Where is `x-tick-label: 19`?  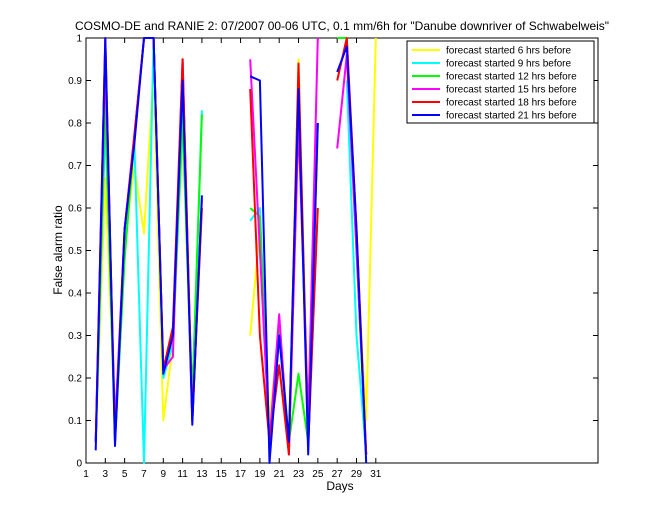
x-tick-label: 19 is located at coordinates (260, 474).